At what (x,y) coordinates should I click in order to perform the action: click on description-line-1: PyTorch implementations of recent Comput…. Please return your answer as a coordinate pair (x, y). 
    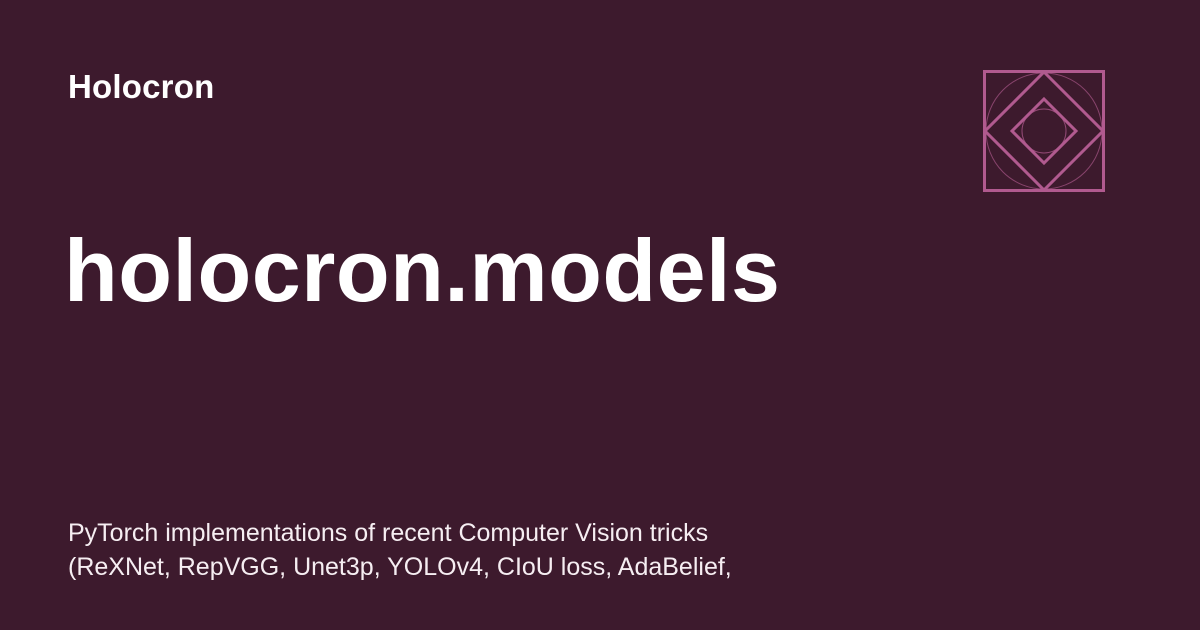
    Looking at the image, I should click on (388, 533).